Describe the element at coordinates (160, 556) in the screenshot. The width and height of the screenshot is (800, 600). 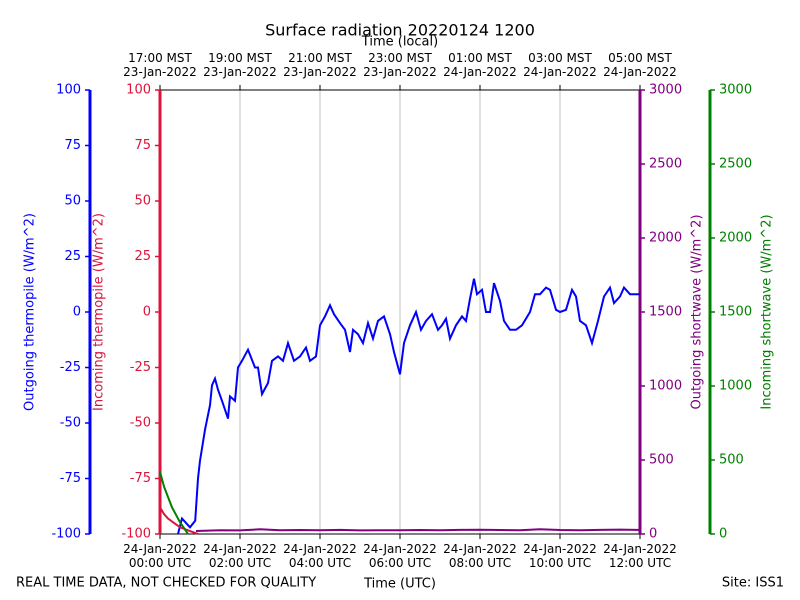
I see `x-tick-label: 24-Jan-2022 00:00 UTC` at that location.